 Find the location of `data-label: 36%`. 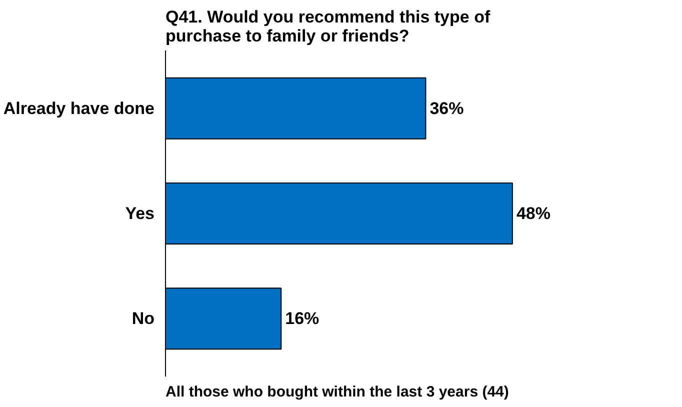

data-label: 36% is located at coordinates (447, 108).